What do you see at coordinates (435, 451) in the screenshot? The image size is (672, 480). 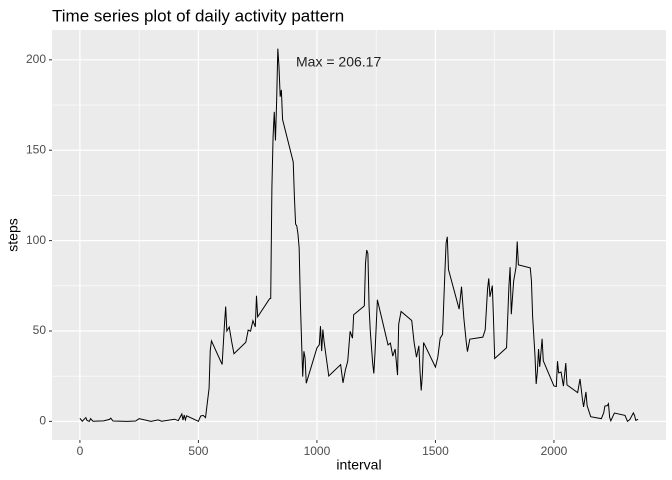 I see `x-tick-label: 1500` at bounding box center [435, 451].